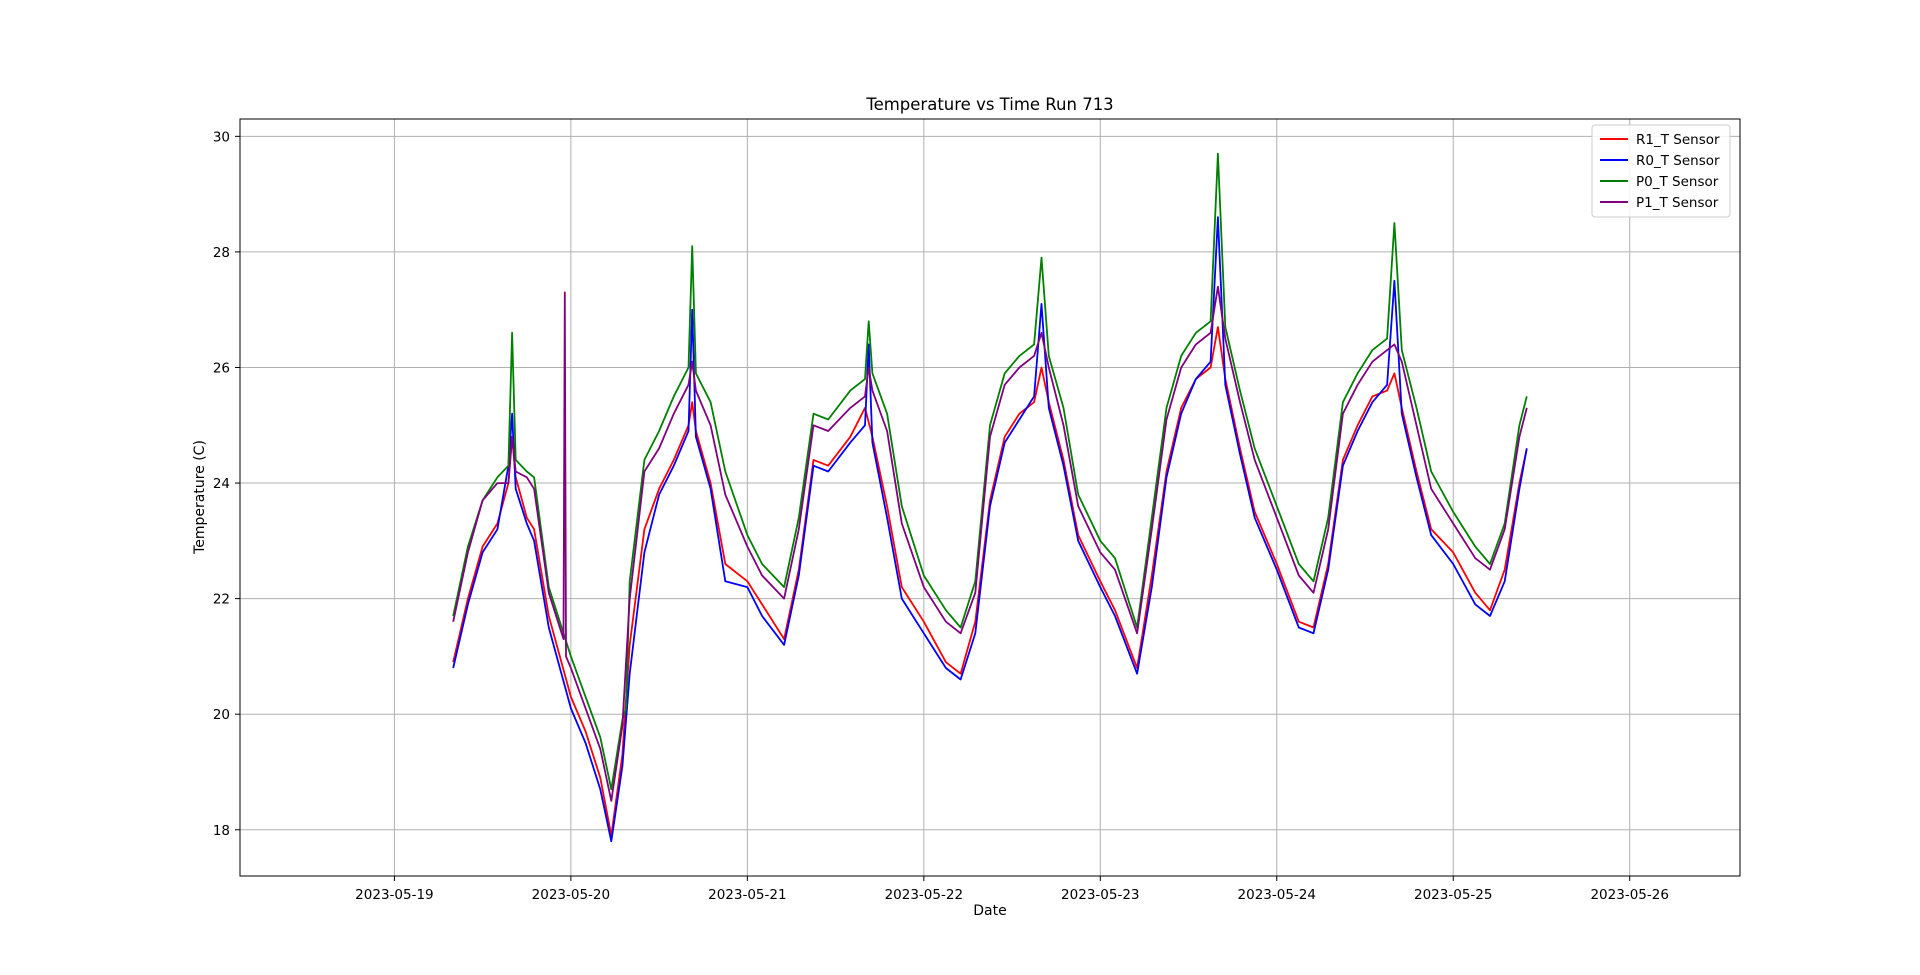 The height and width of the screenshot is (975, 1920). What do you see at coordinates (1277, 895) in the screenshot?
I see `x-tick-label: 2023-05-24` at bounding box center [1277, 895].